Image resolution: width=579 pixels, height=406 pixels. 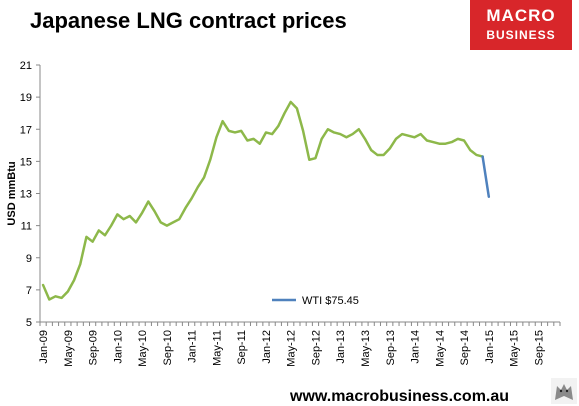 What do you see at coordinates (193, 346) in the screenshot?
I see `x-tick-label: Jan-11` at bounding box center [193, 346].